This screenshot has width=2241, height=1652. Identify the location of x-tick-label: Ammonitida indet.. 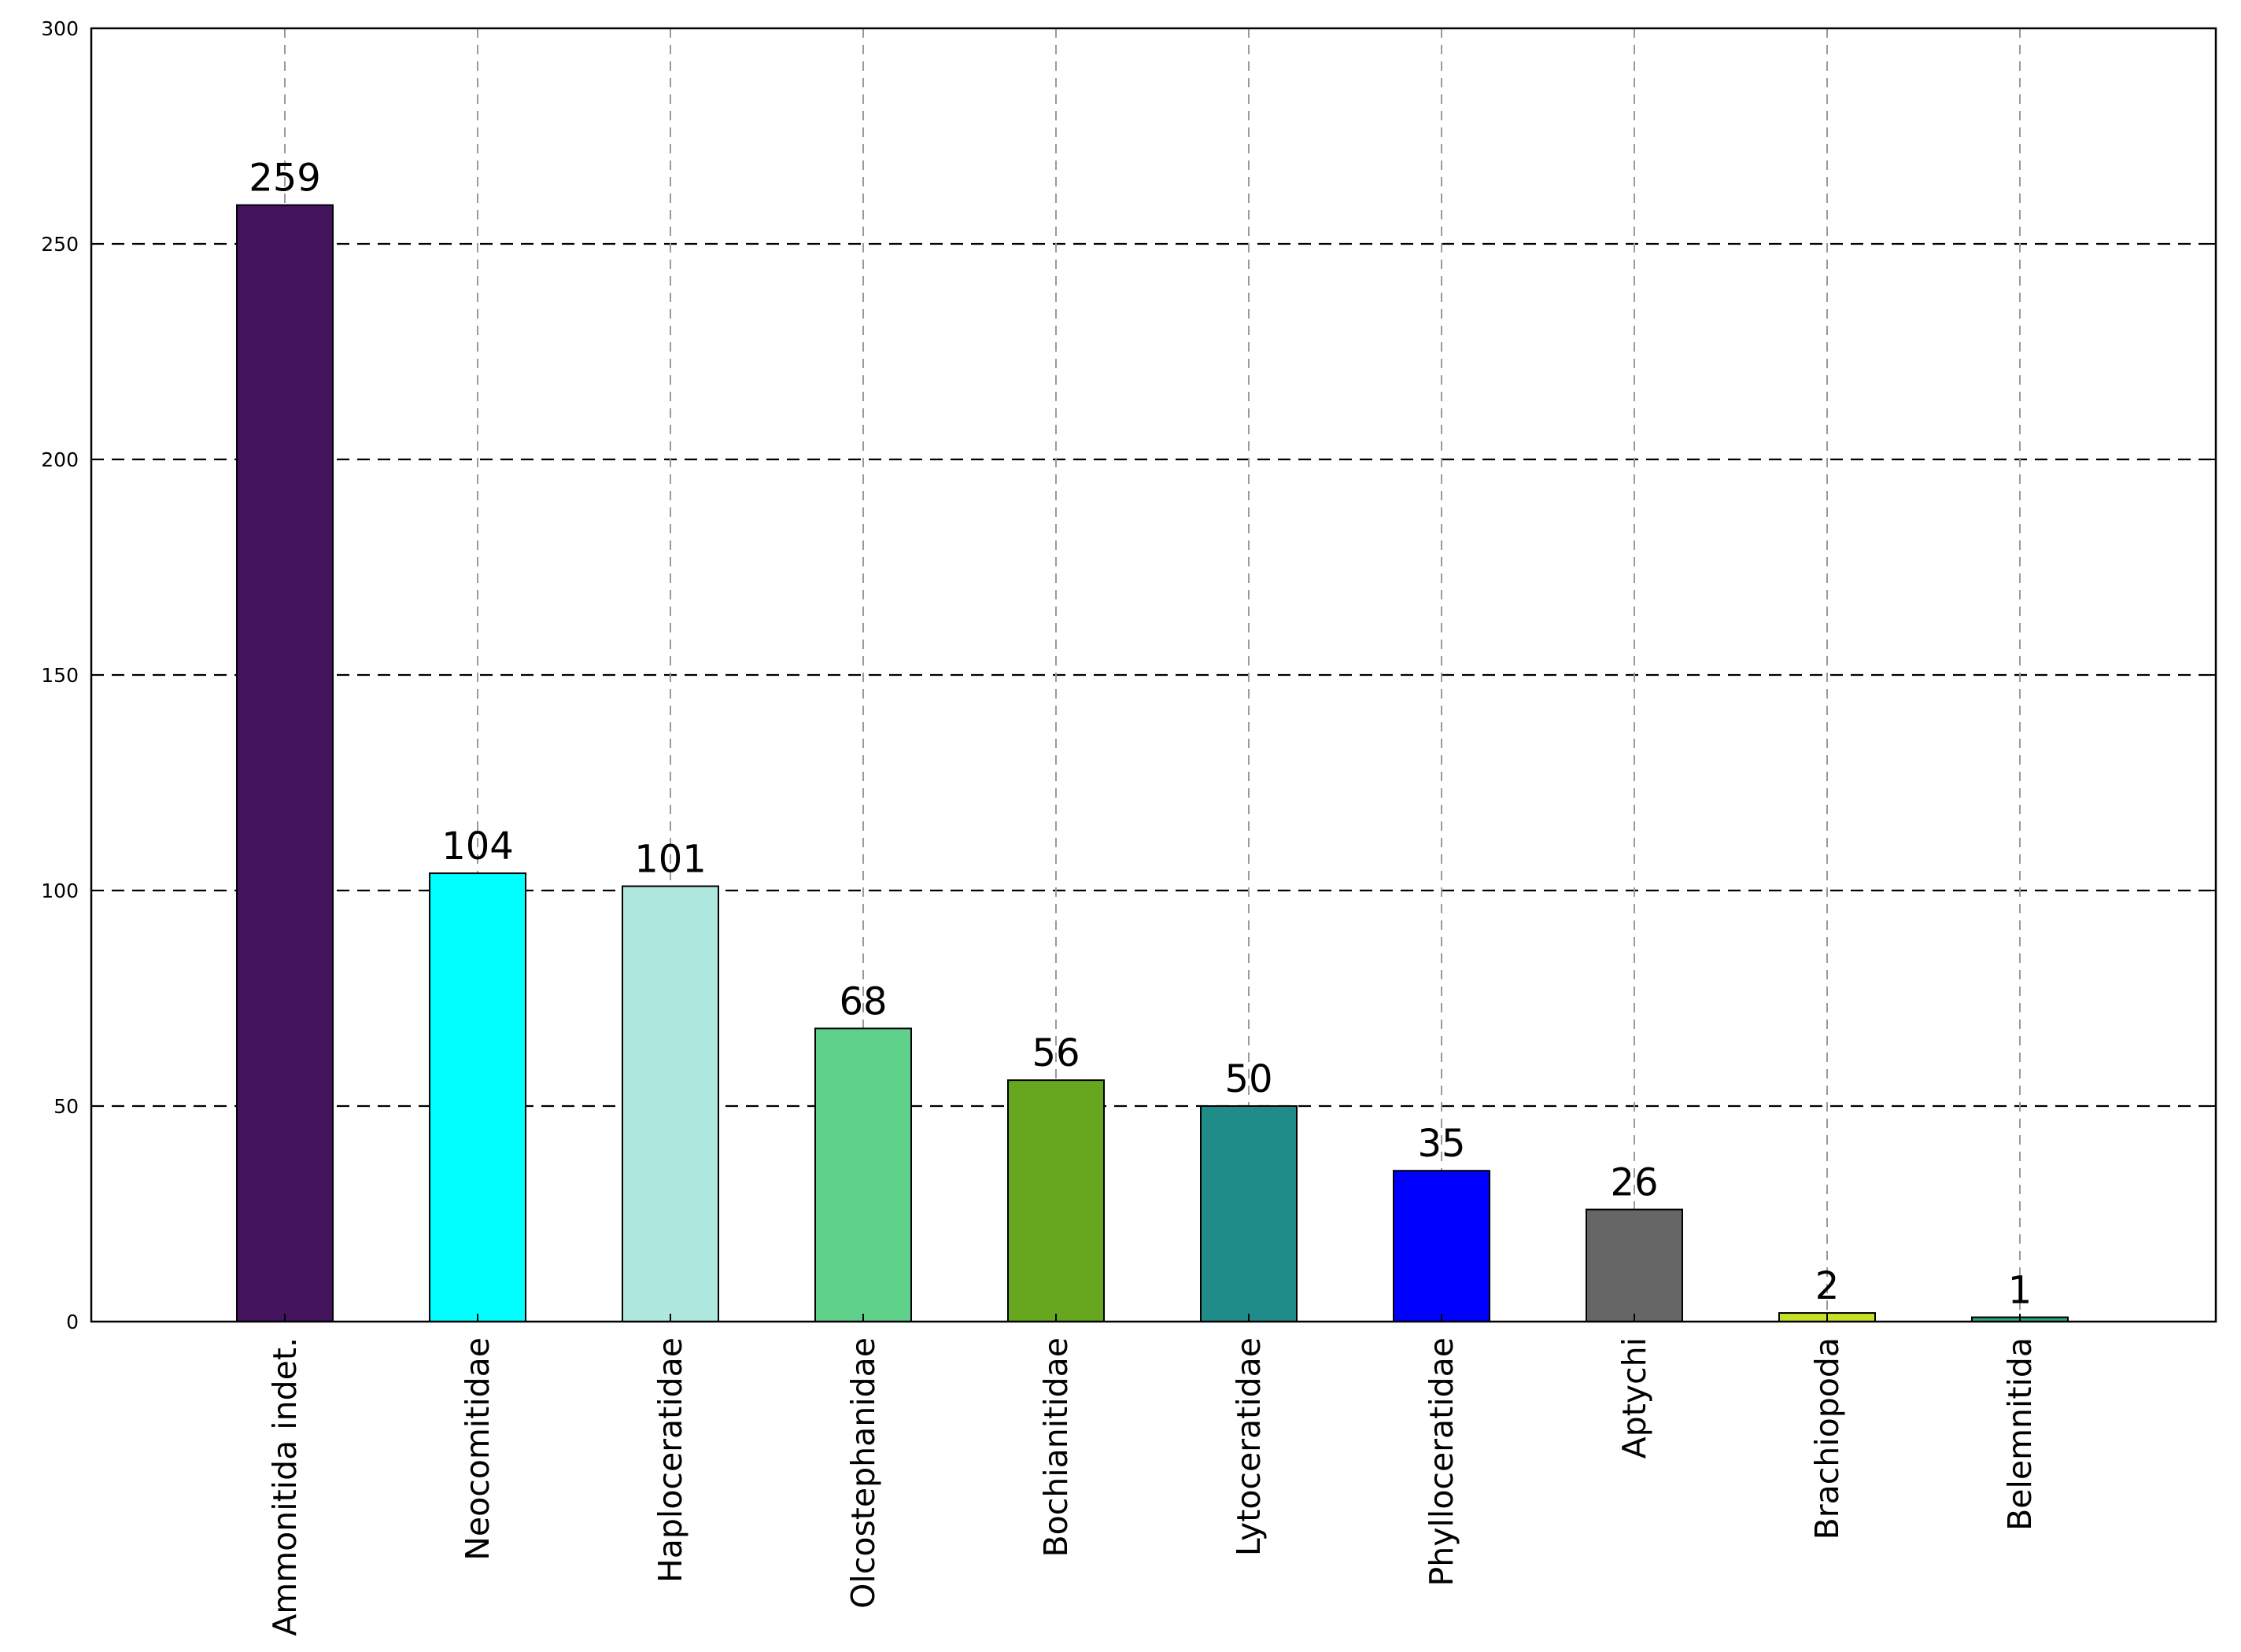
(285, 1486).